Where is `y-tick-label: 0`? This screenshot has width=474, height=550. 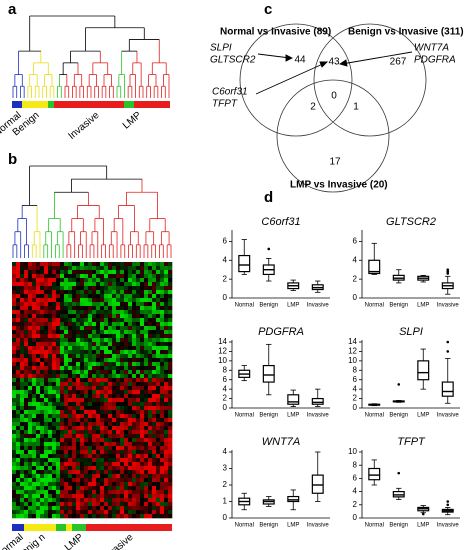
y-tick-label: 0 is located at coordinates (355, 407).